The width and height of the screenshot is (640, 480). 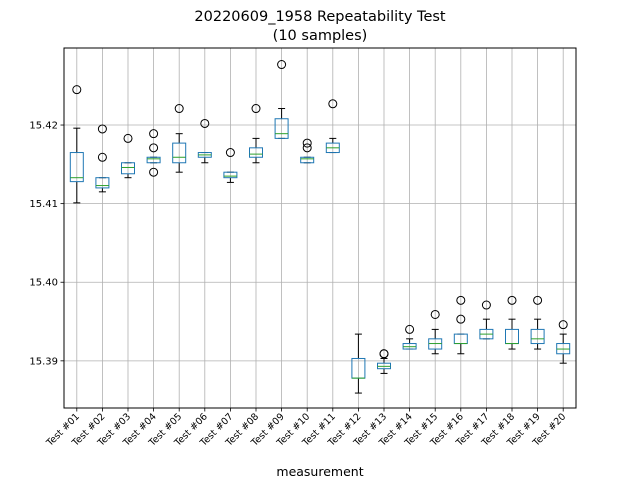 I want to click on x-axis-label: measurement, so click(x=319, y=471).